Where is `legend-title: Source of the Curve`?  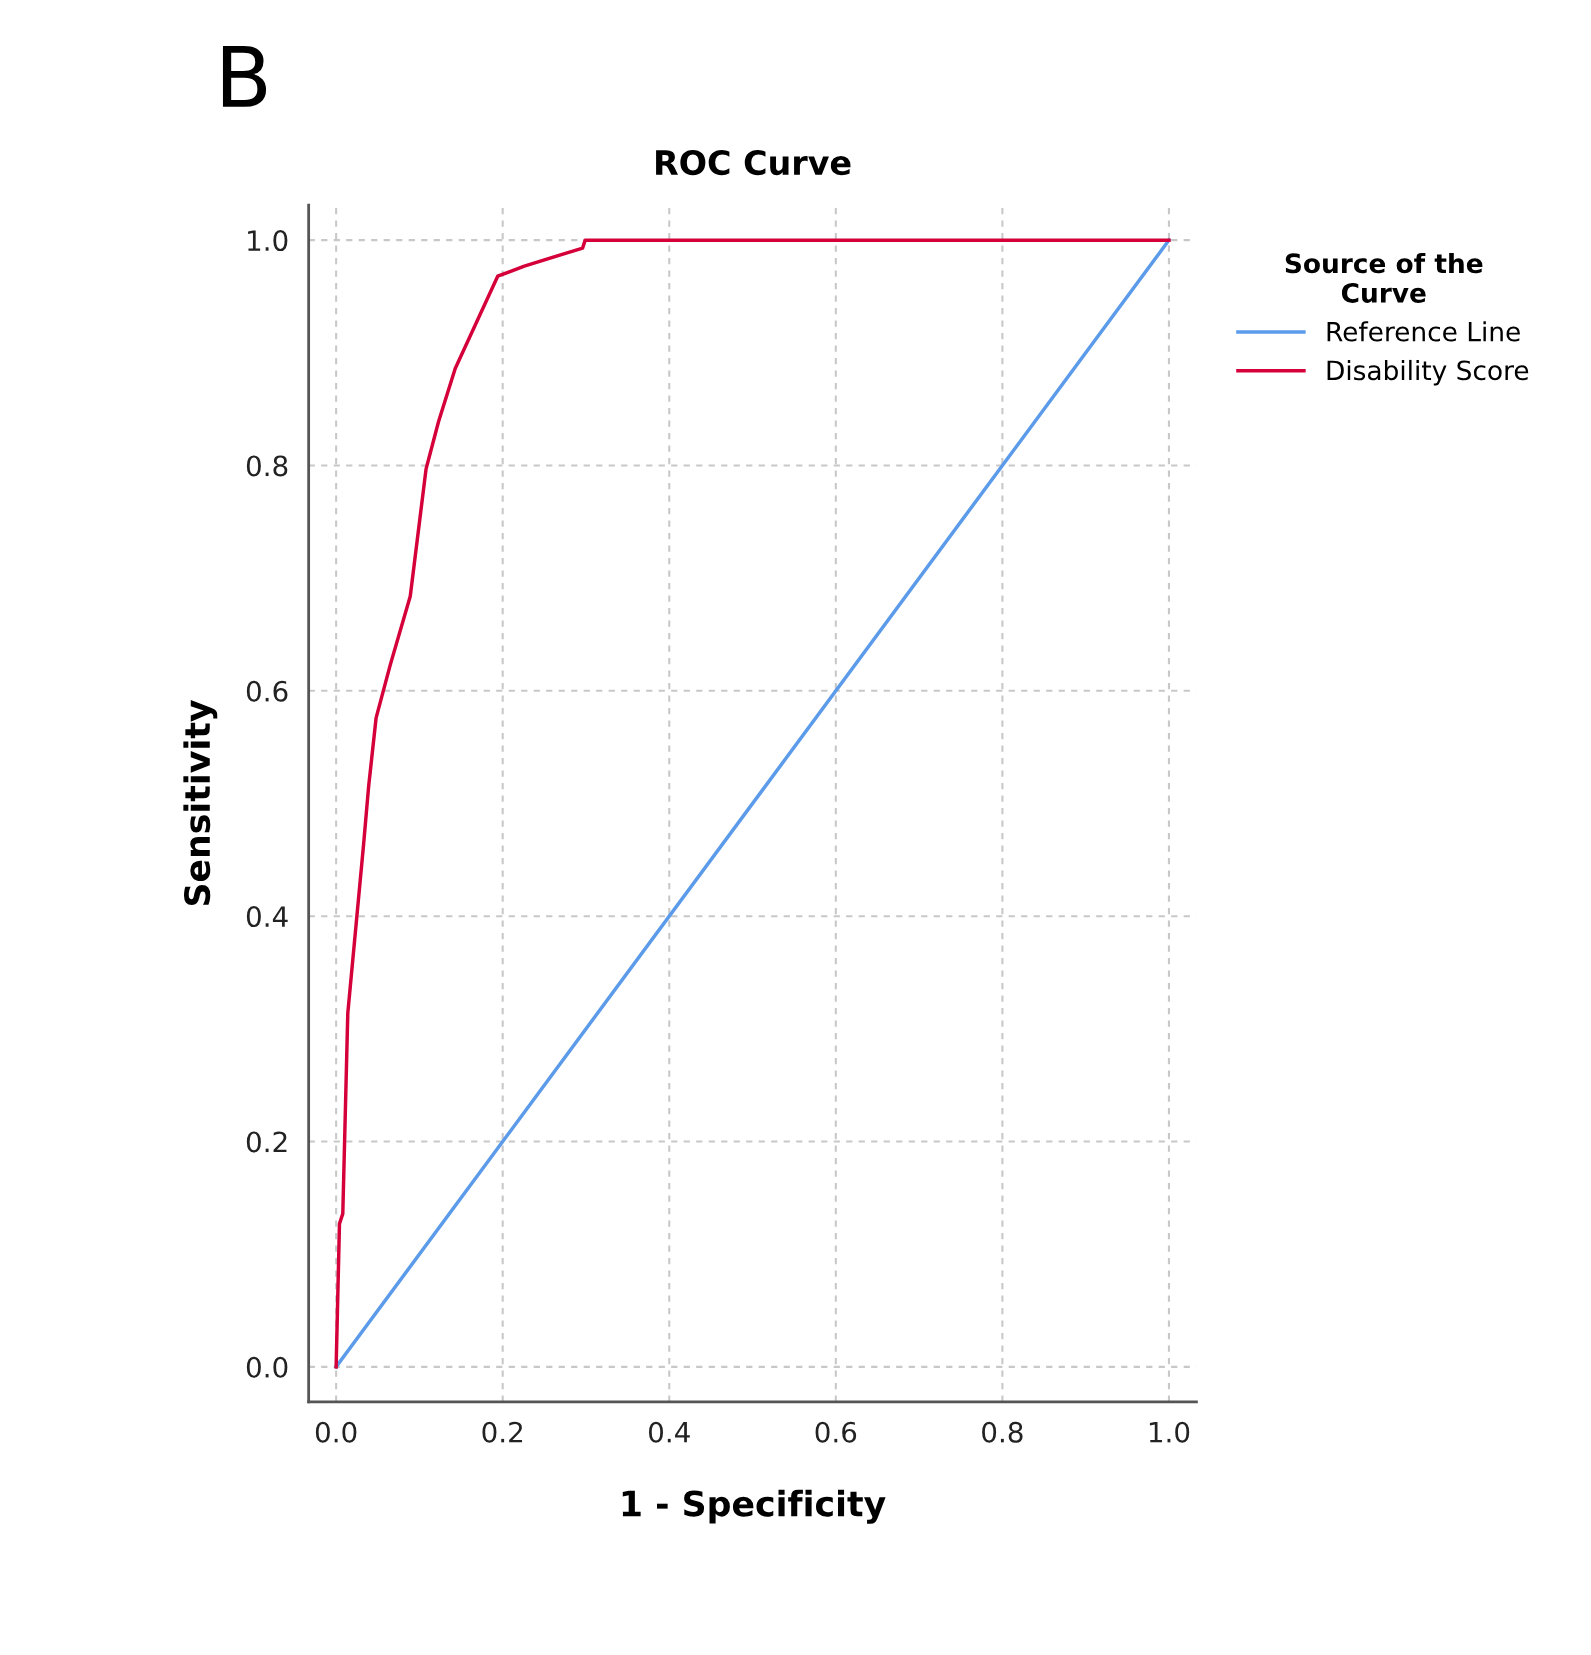
legend-title: Source of the Curve is located at coordinates (1384, 277).